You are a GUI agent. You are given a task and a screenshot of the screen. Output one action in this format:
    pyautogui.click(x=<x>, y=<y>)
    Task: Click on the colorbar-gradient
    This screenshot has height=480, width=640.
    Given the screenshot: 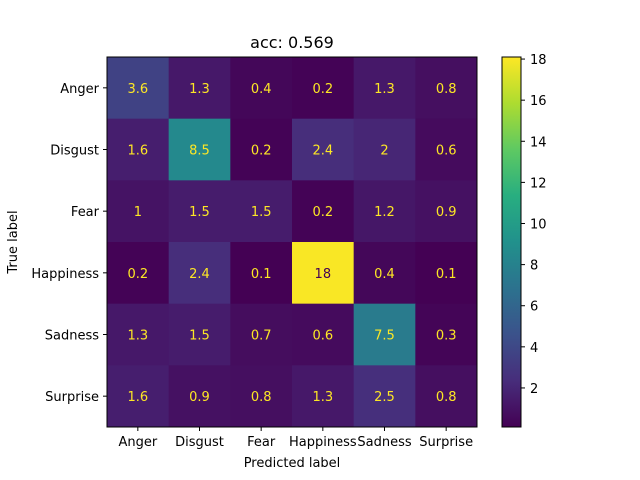 What is the action you would take?
    pyautogui.click(x=511, y=242)
    